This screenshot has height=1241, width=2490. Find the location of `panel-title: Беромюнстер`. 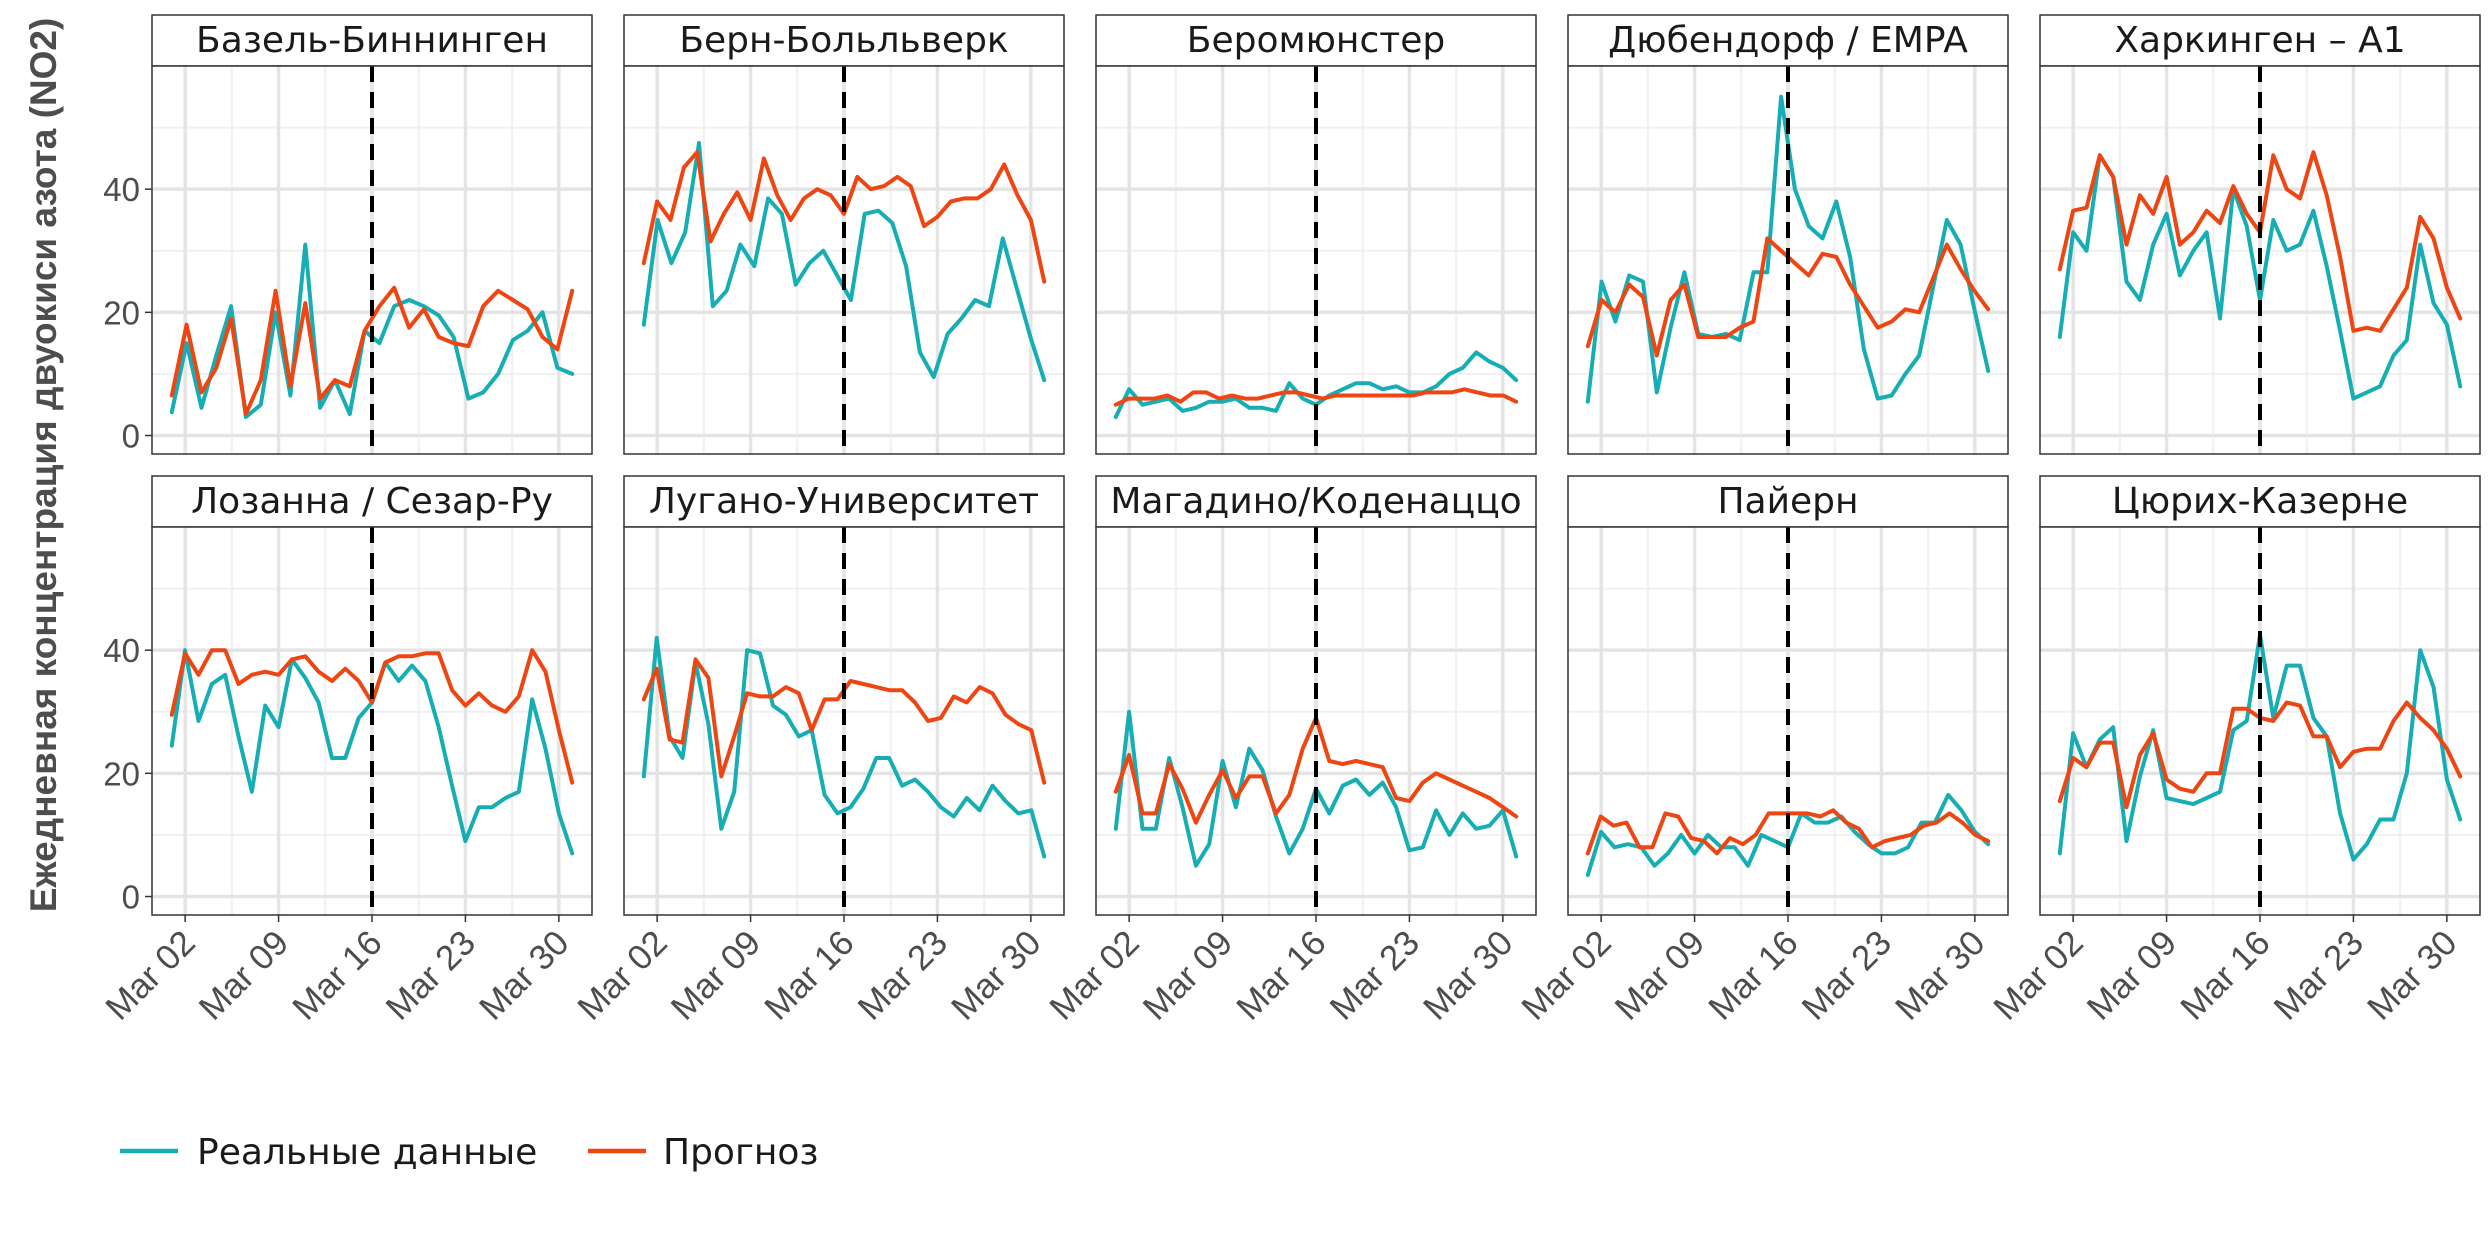

panel-title: Беромюнстер is located at coordinates (1316, 40).